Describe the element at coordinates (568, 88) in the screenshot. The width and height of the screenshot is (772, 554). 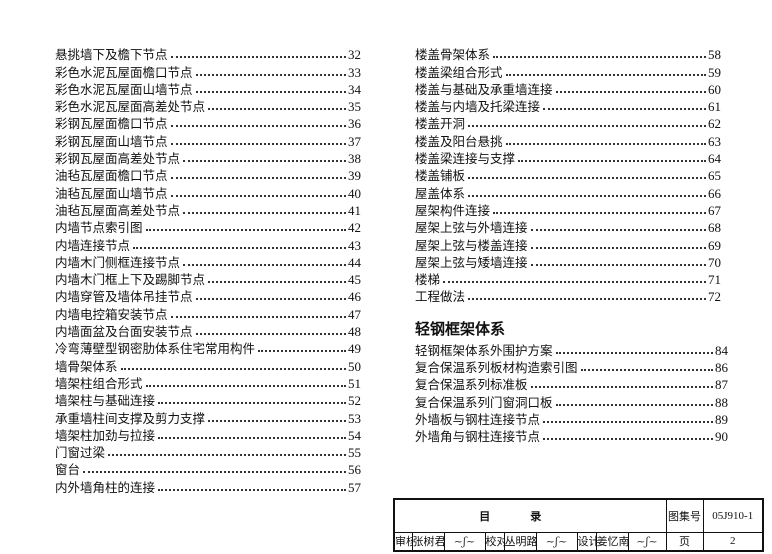
I see `toc-entry: 楼盖与基础及承重墙连接 60` at that location.